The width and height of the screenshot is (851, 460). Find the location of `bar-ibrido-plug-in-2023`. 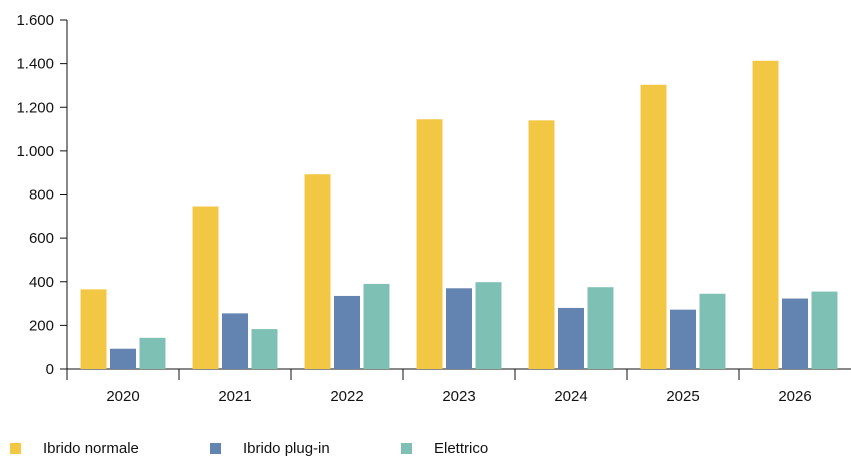

bar-ibrido-plug-in-2023 is located at coordinates (459, 328).